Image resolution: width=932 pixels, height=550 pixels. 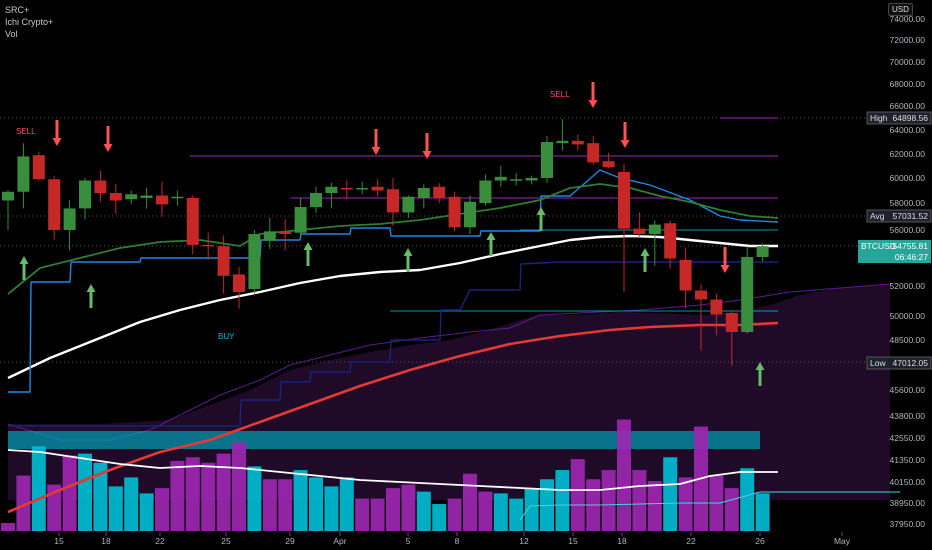 I want to click on time-axis: 15 18 22 25 29 Apr 5 8 12 15 18 22 26 May, so click(x=452, y=539).